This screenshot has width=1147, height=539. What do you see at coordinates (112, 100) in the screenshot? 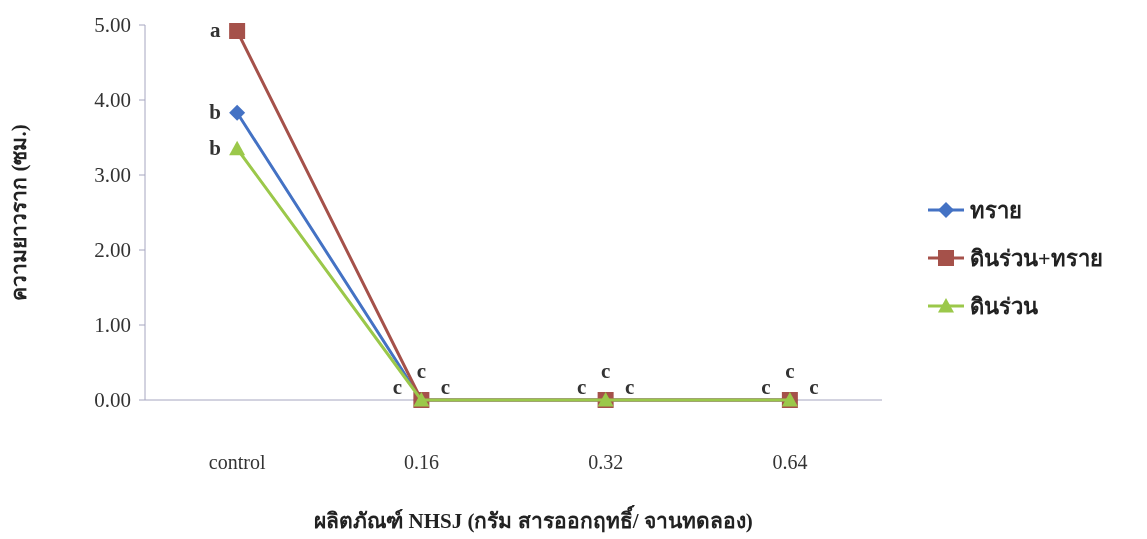
I see `y-tick-label: 4.00` at bounding box center [112, 100].